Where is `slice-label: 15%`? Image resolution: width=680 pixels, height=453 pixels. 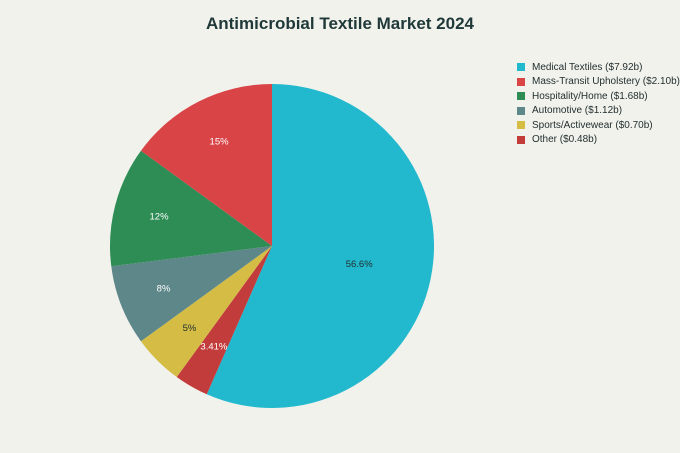
slice-label: 15% is located at coordinates (220, 142).